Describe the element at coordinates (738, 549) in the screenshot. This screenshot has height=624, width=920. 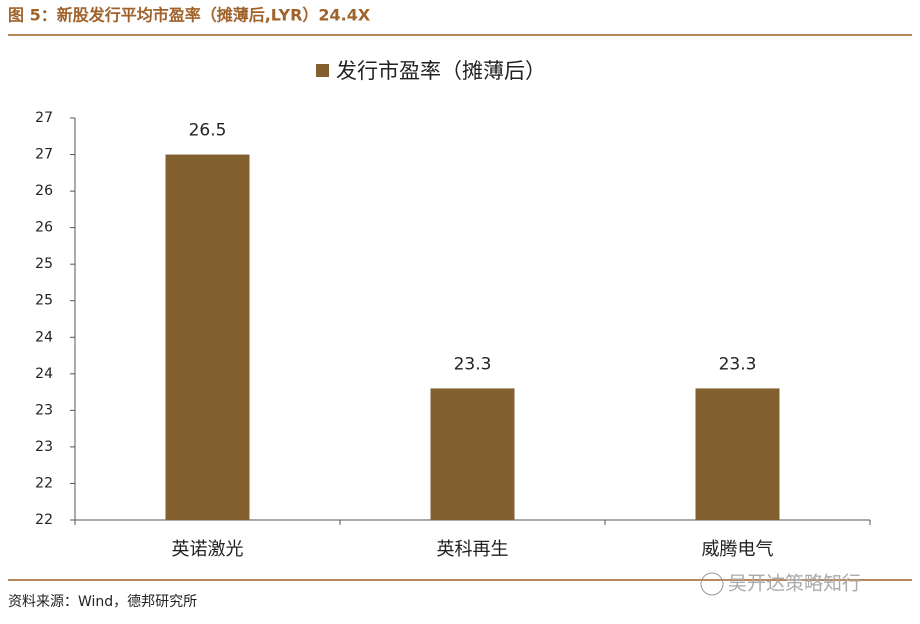
I see `x-tick-label: 威腾电气` at that location.